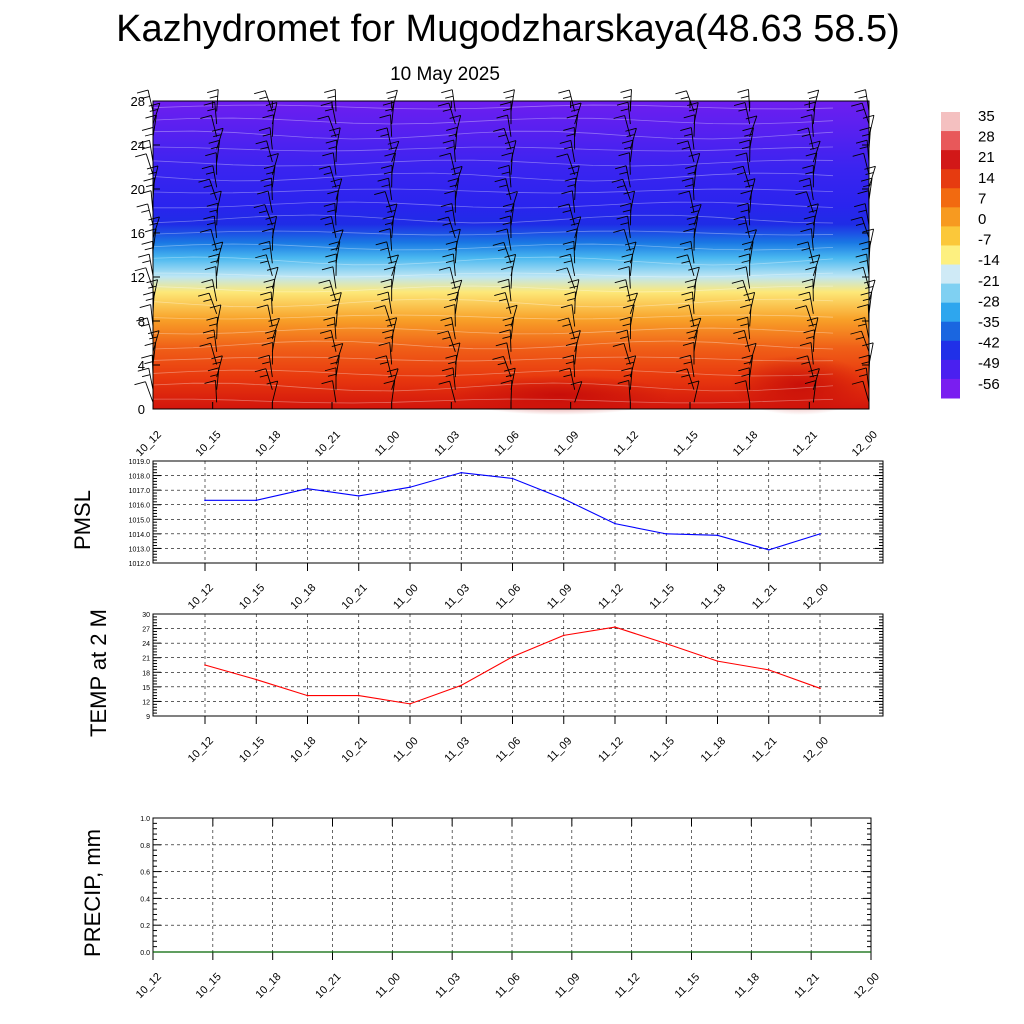 The image size is (1024, 1024). I want to click on y-axis-label: PRECIP, mm, so click(92, 893).